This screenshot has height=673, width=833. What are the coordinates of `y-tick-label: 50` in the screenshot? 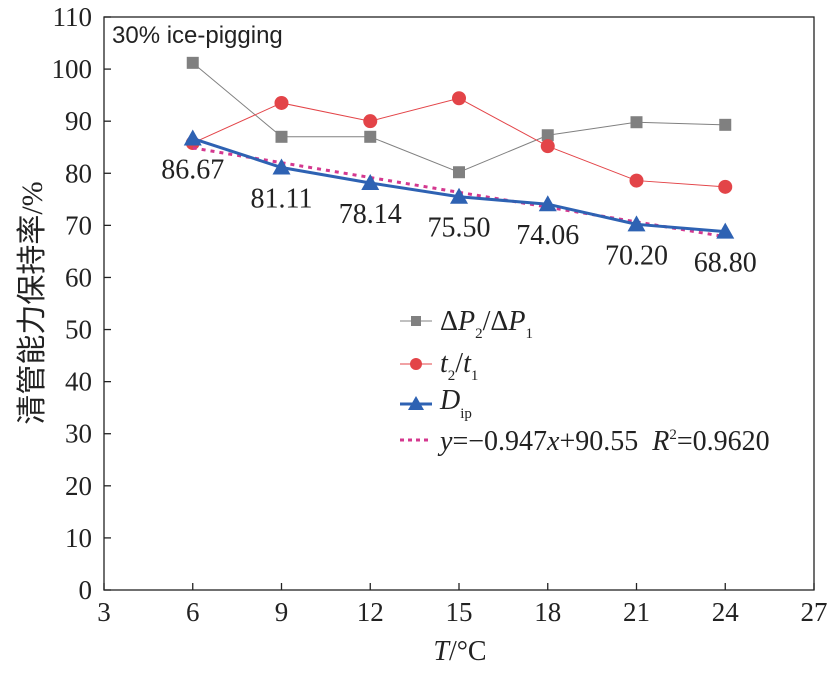 It's located at (78, 330).